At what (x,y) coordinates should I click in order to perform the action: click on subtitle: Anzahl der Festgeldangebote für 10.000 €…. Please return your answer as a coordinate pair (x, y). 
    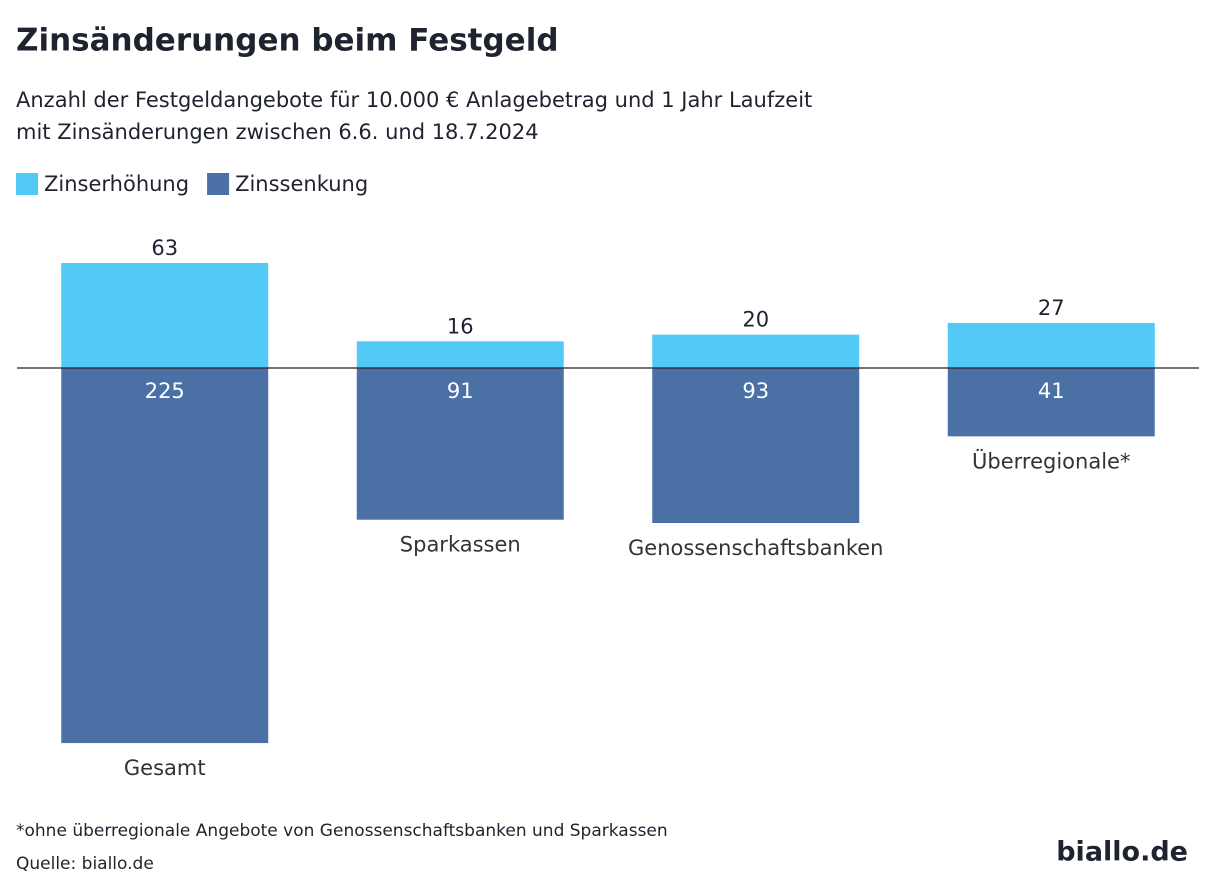
    Looking at the image, I should click on (414, 100).